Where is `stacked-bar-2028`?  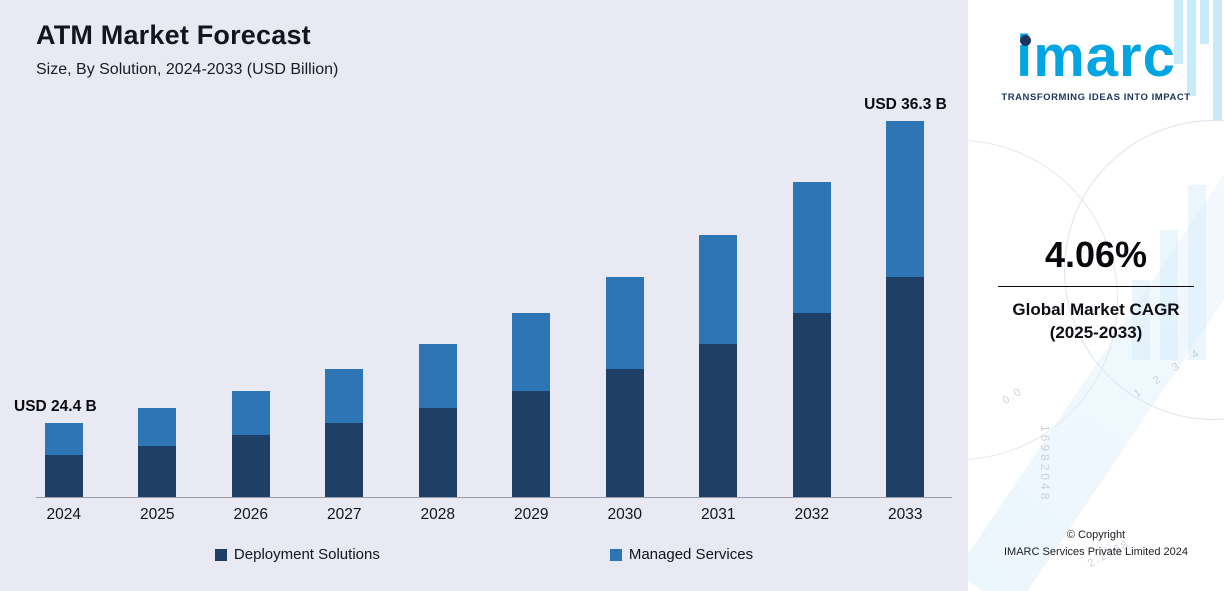 stacked-bar-2028 is located at coordinates (437, 420).